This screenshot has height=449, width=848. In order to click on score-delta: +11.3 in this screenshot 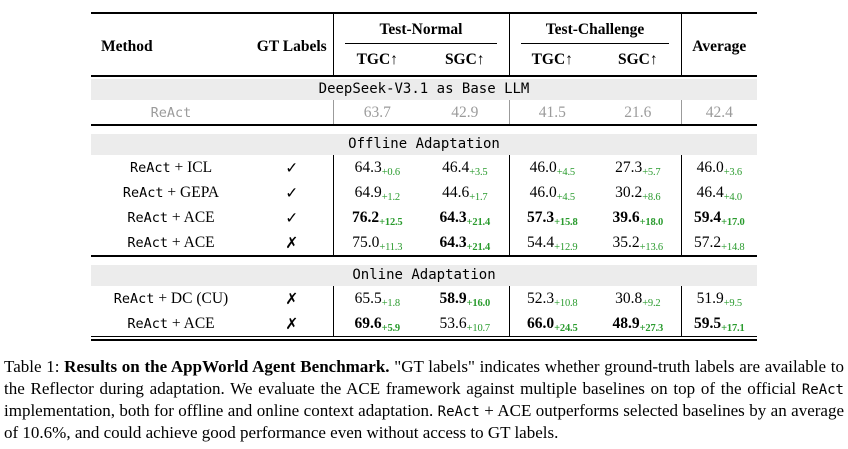, I will do `click(391, 247)`.